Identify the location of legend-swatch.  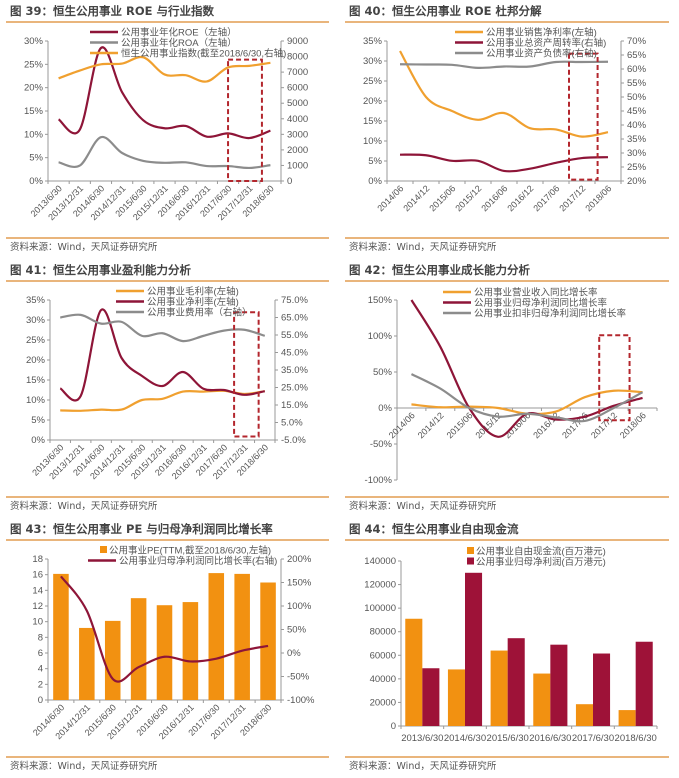
(103, 549).